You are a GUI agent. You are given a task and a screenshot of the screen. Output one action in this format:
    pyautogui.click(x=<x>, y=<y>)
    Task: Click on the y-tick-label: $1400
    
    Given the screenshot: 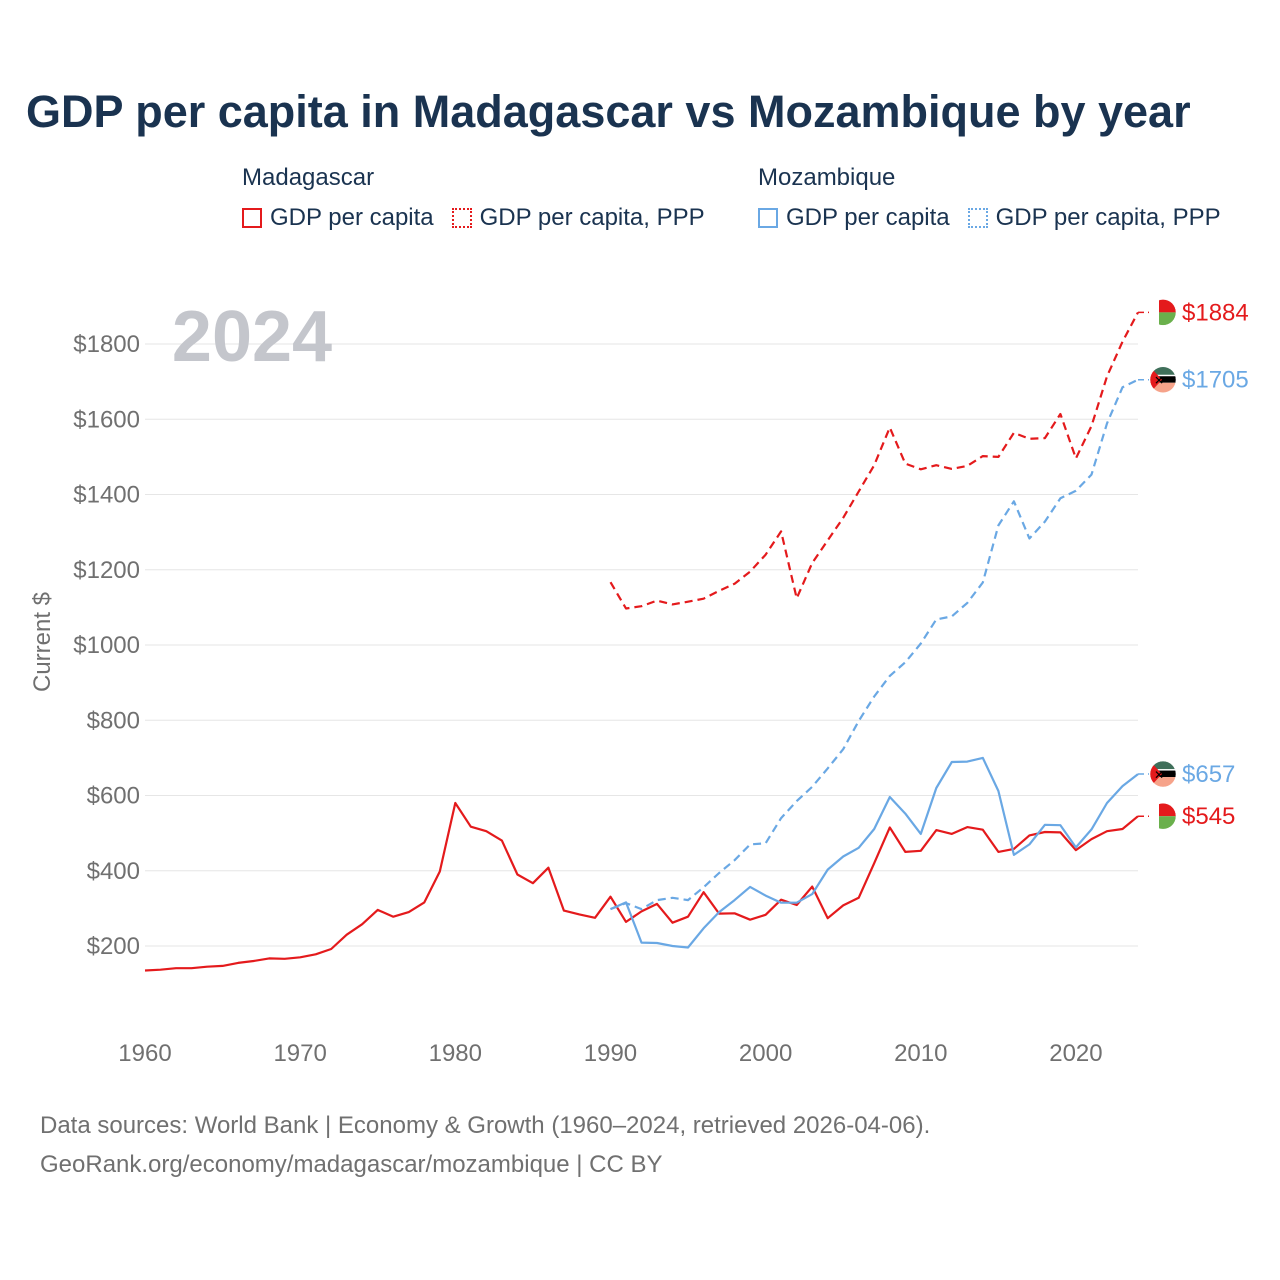 What is the action you would take?
    pyautogui.click(x=106, y=495)
    